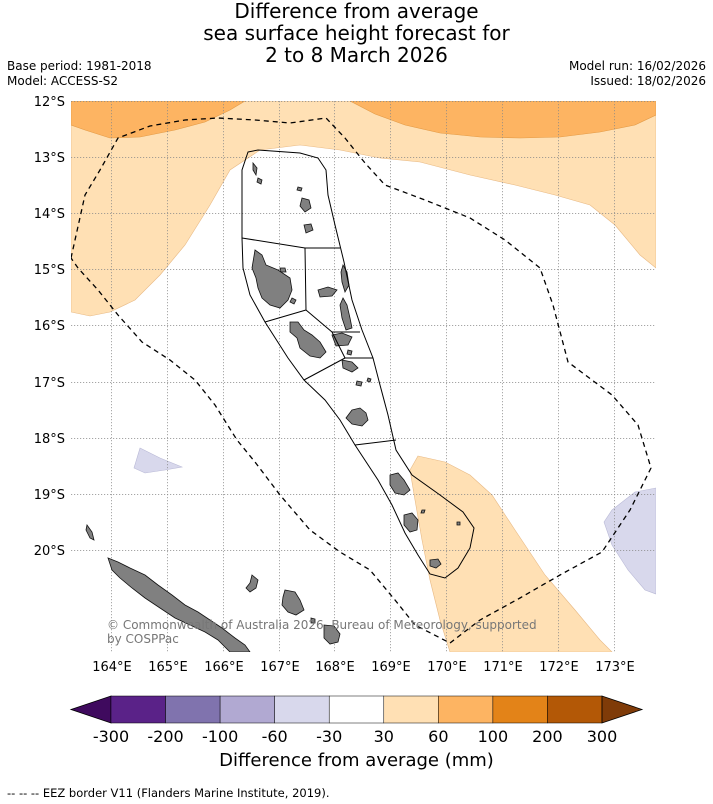 The width and height of the screenshot is (713, 804). What do you see at coordinates (324, 369) in the screenshot?
I see `province-border-shefa-north` at bounding box center [324, 369].